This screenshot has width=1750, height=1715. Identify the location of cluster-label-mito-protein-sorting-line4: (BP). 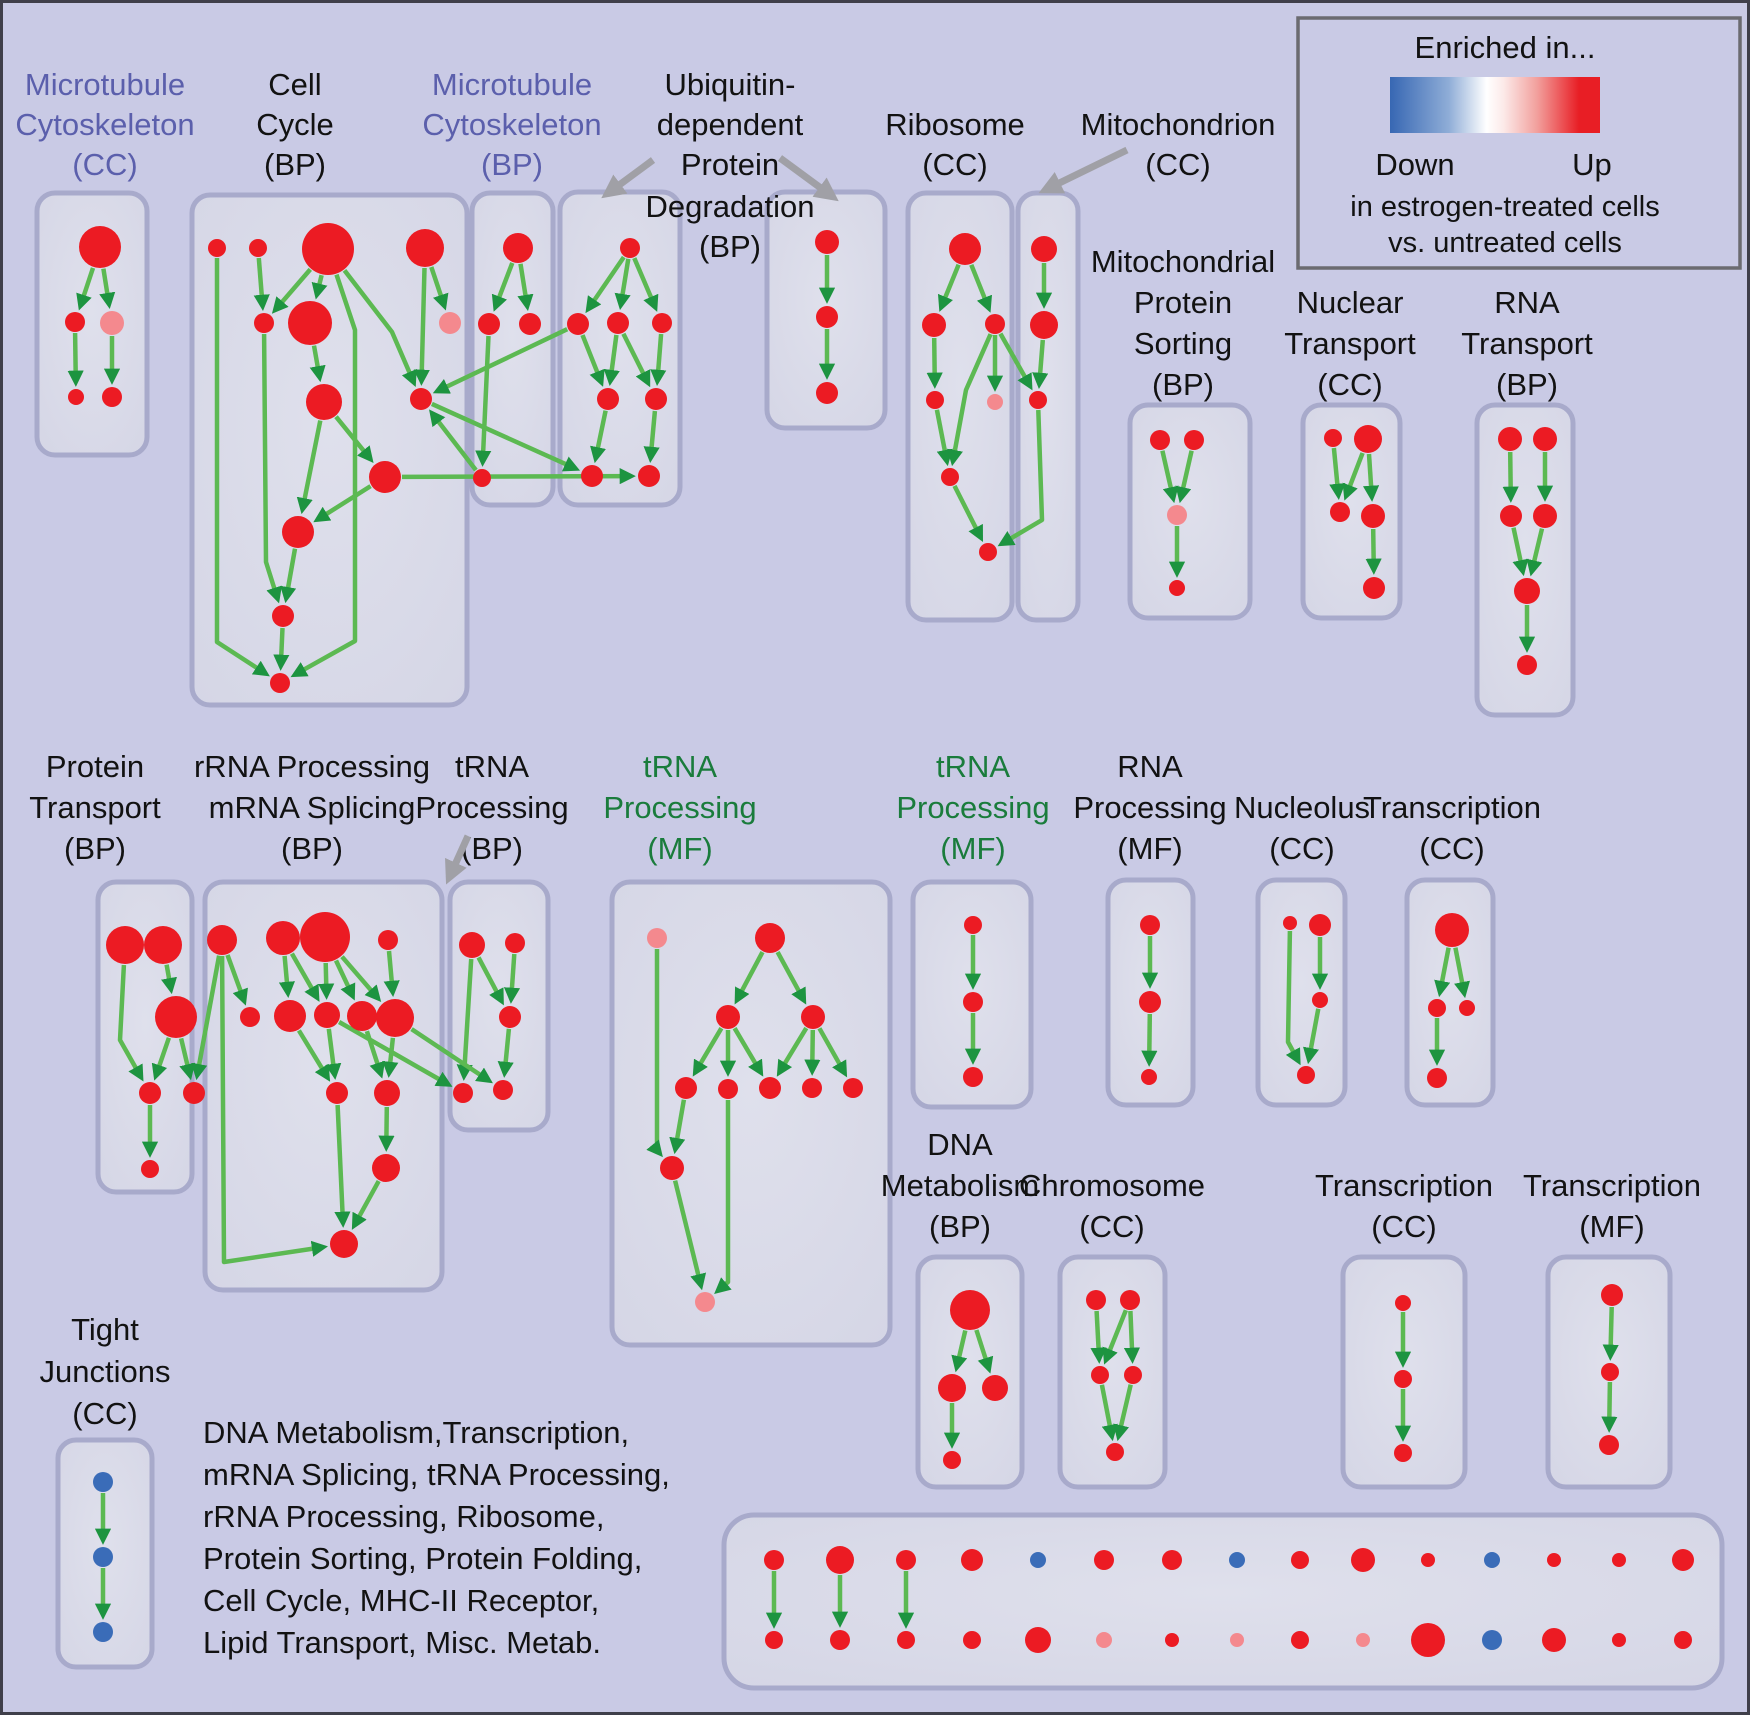
(1183, 384).